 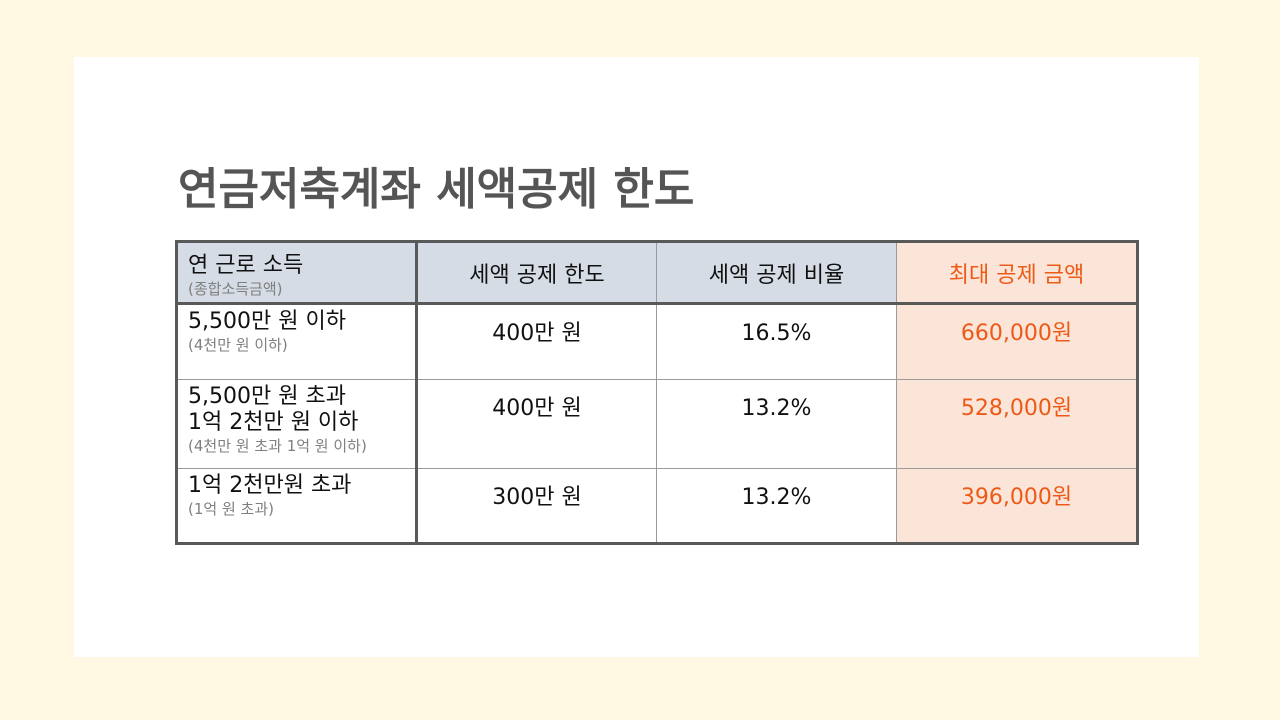 I want to click on header-max-amount: 최대 공제 금액, so click(x=1017, y=273).